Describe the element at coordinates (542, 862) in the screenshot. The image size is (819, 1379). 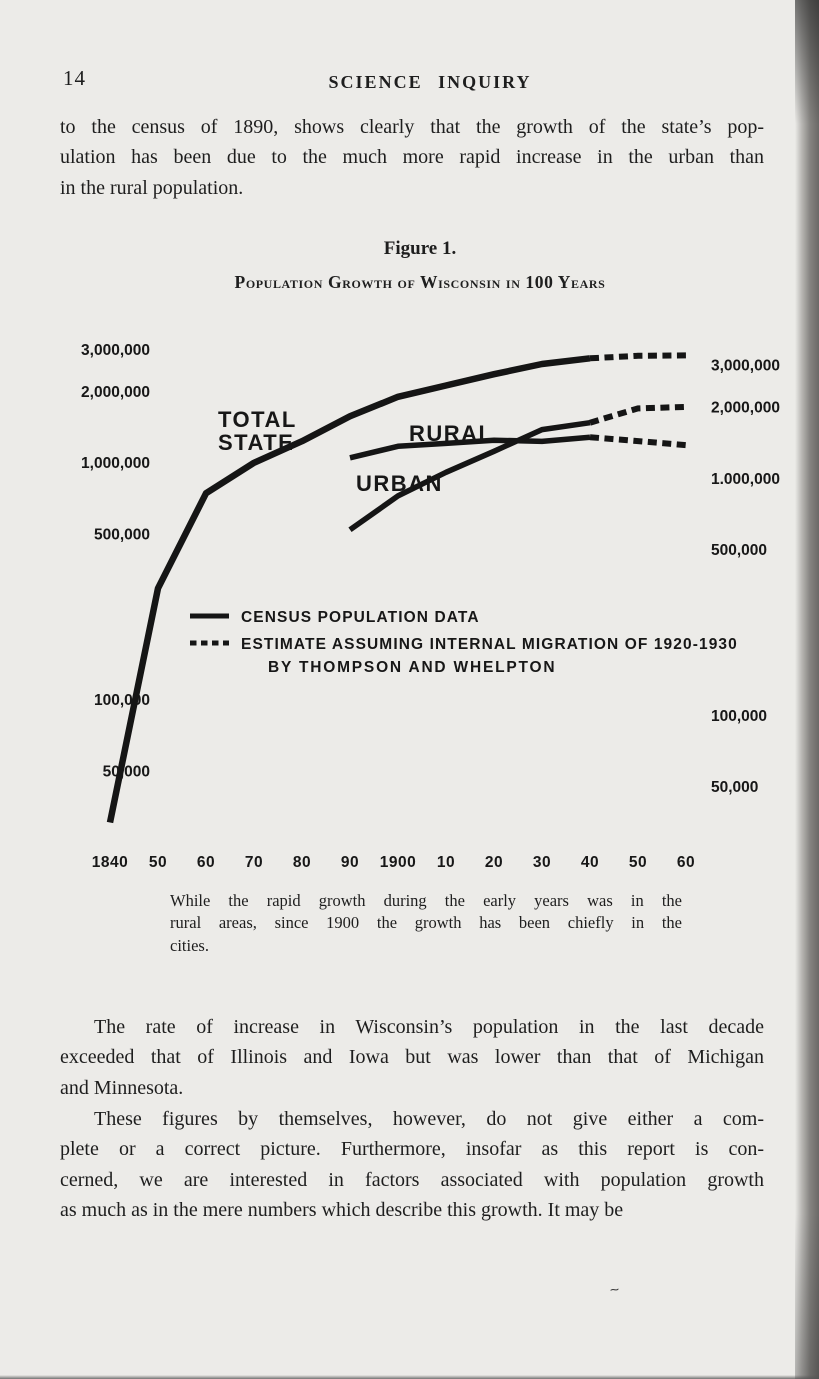
I see `x-axis-label: 30` at that location.